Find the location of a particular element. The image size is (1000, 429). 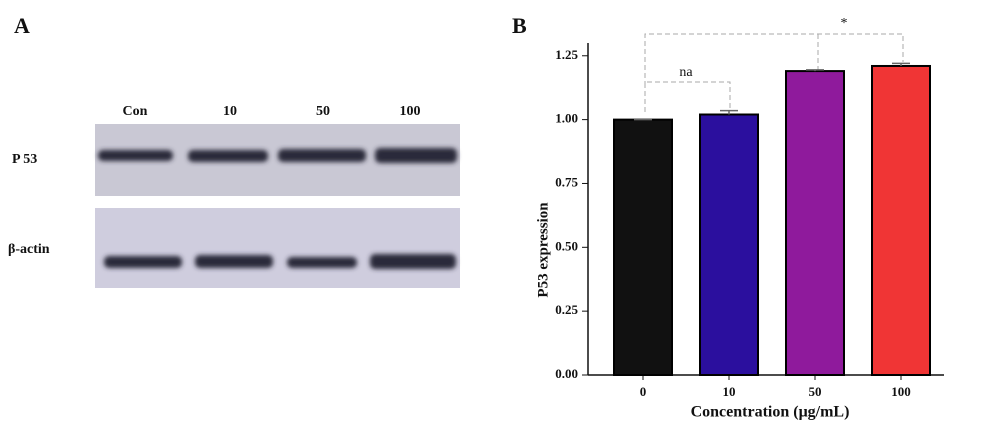

lane-label: 10 is located at coordinates (230, 111).